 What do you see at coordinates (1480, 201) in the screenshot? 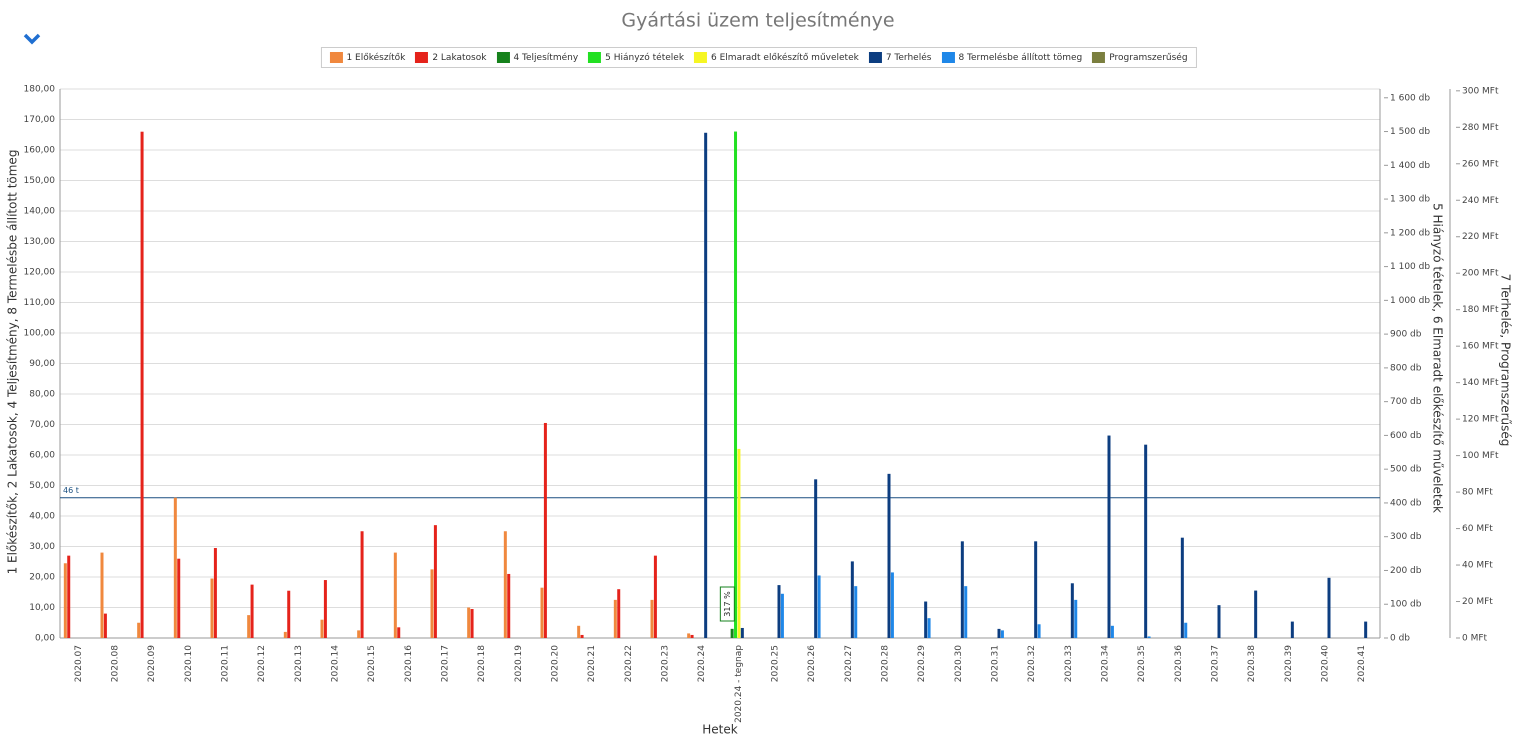
I see `y-tick-label: 240 MFt` at bounding box center [1480, 201].